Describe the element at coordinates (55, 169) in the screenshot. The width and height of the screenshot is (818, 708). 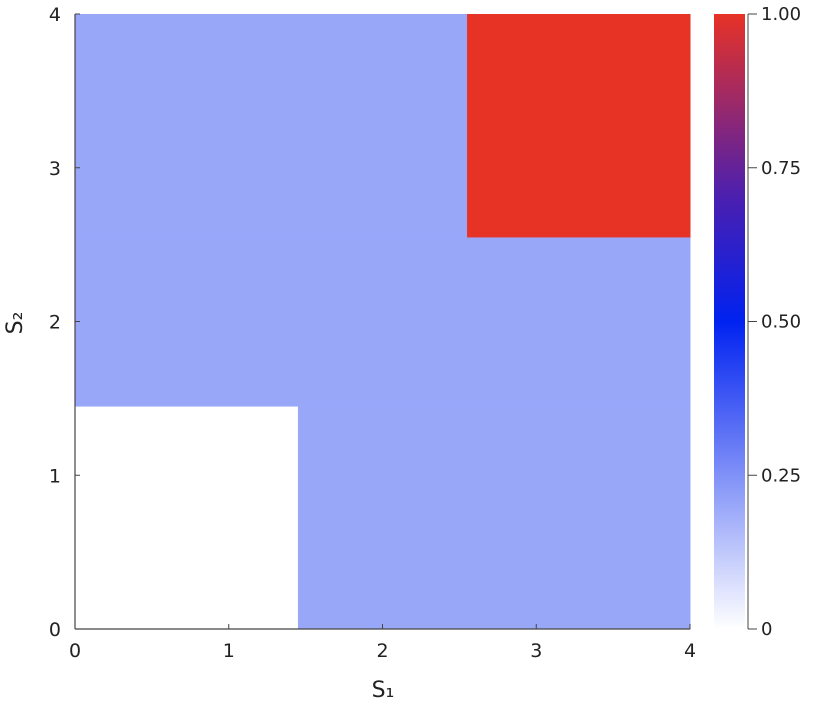
I see `y-tick-label: 3` at that location.